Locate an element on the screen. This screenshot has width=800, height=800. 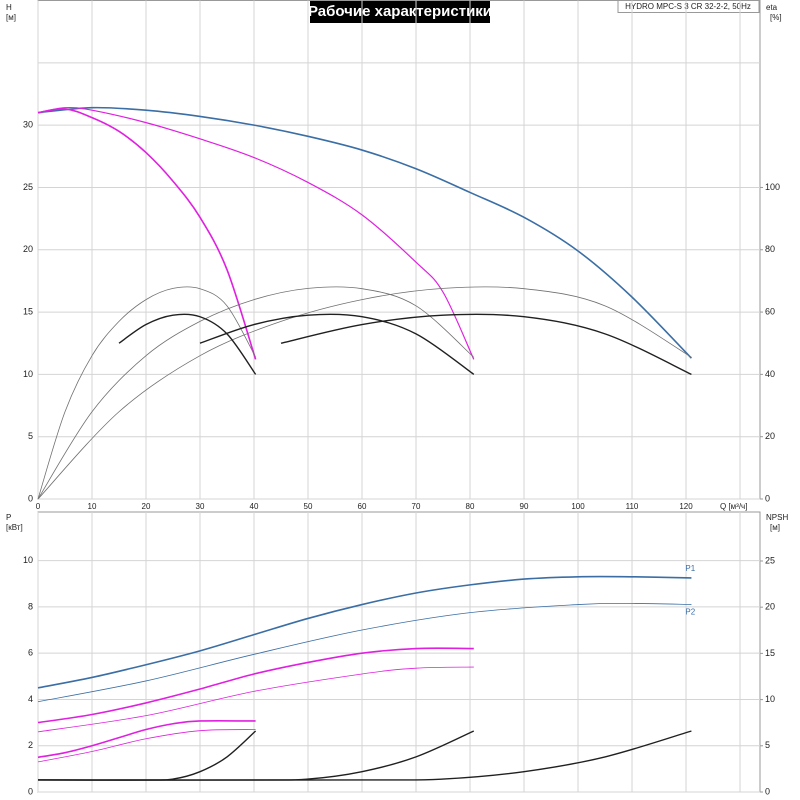
x-tick-label: 30 is located at coordinates (200, 506).